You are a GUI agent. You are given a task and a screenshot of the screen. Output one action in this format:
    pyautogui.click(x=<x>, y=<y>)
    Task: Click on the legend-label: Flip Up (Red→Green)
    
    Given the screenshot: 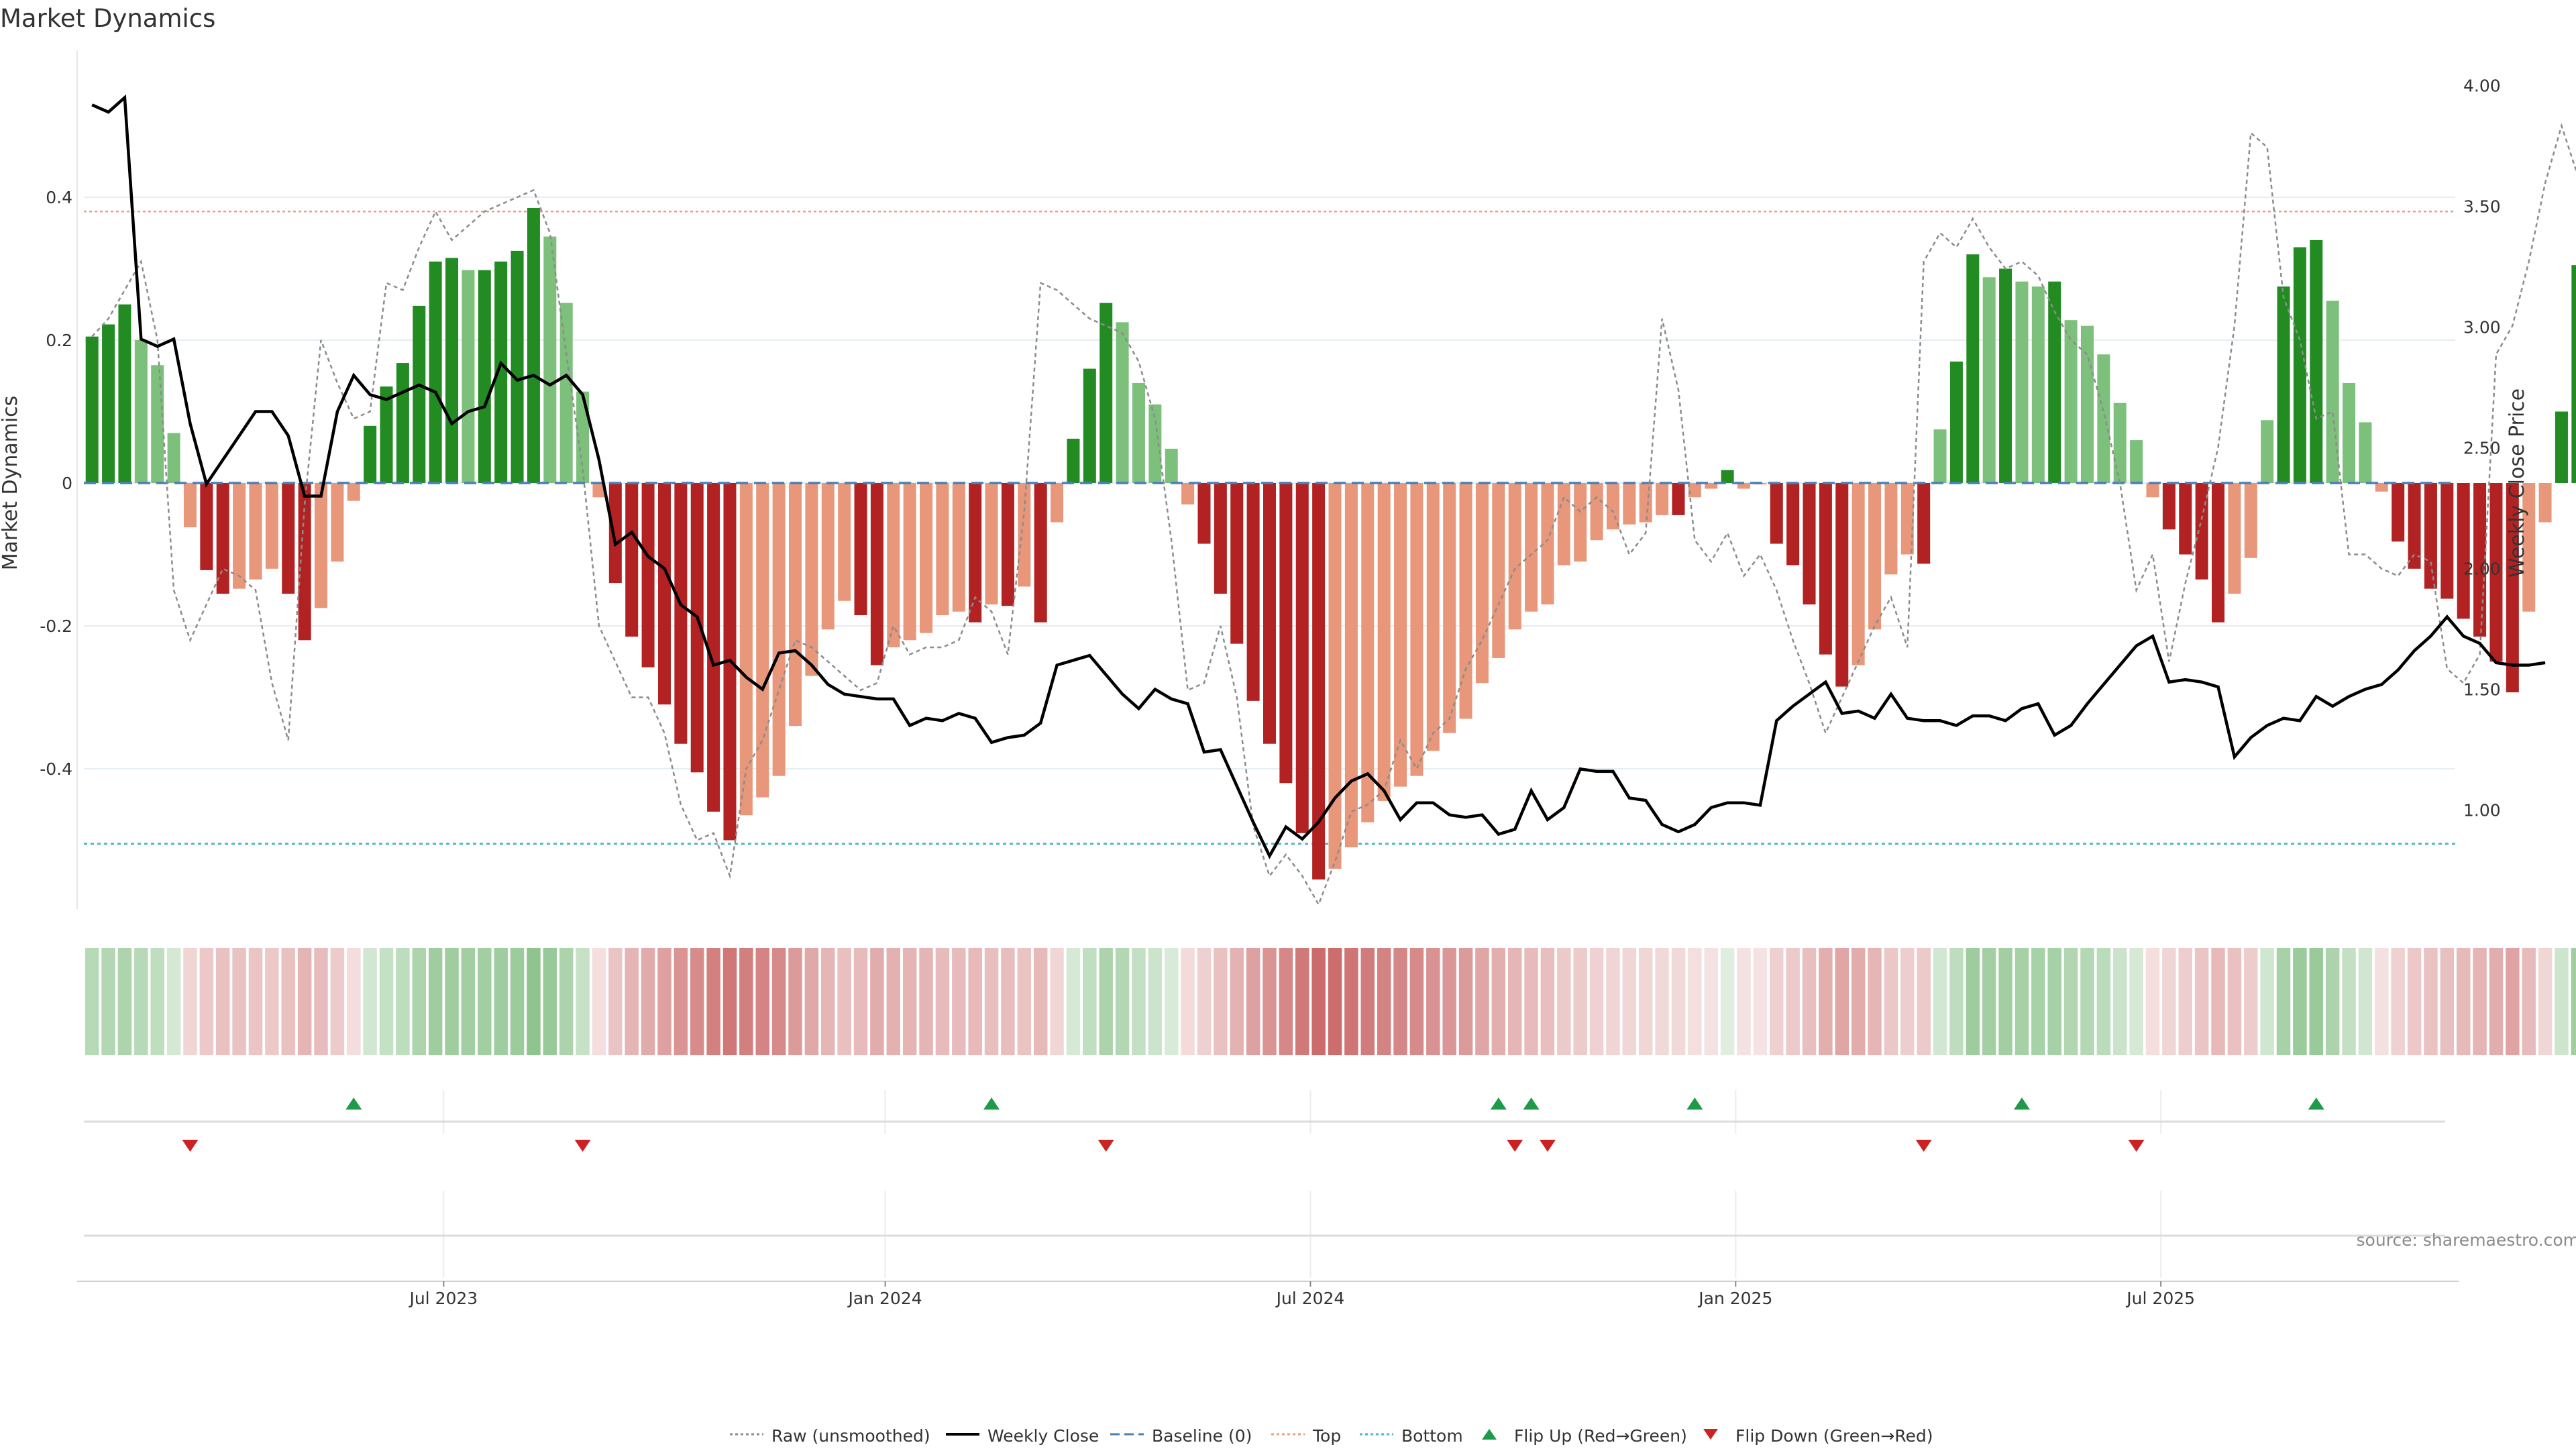 What is the action you would take?
    pyautogui.click(x=1600, y=1436)
    